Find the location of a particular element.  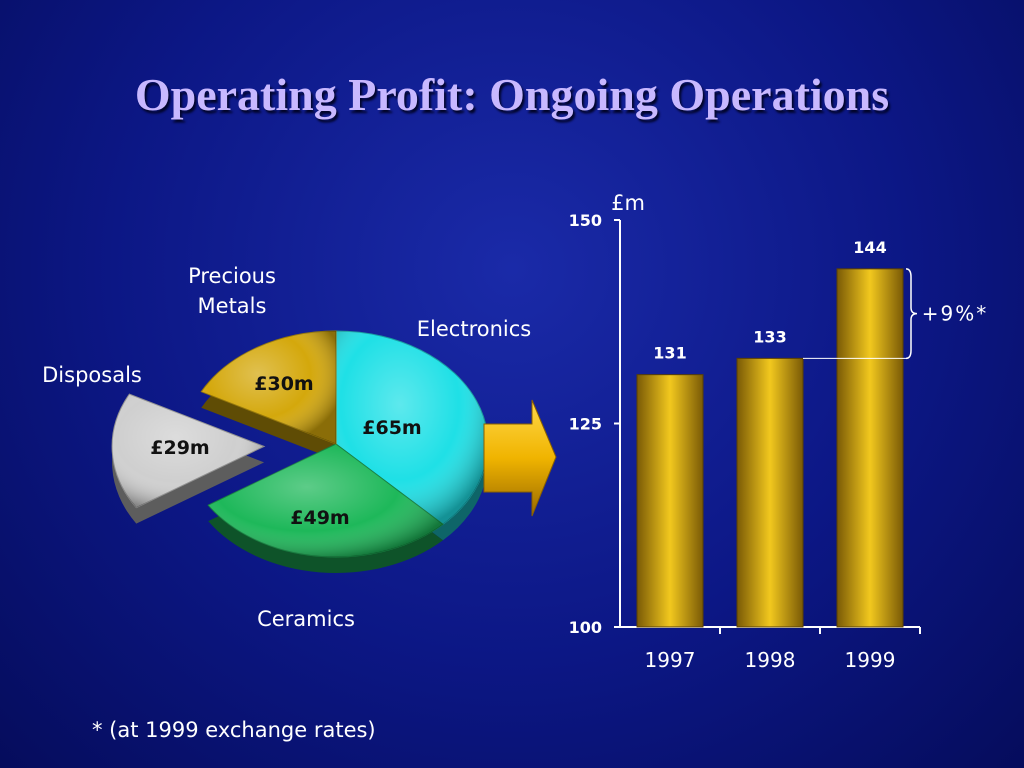

bar-data-label: 144 is located at coordinates (869, 247).